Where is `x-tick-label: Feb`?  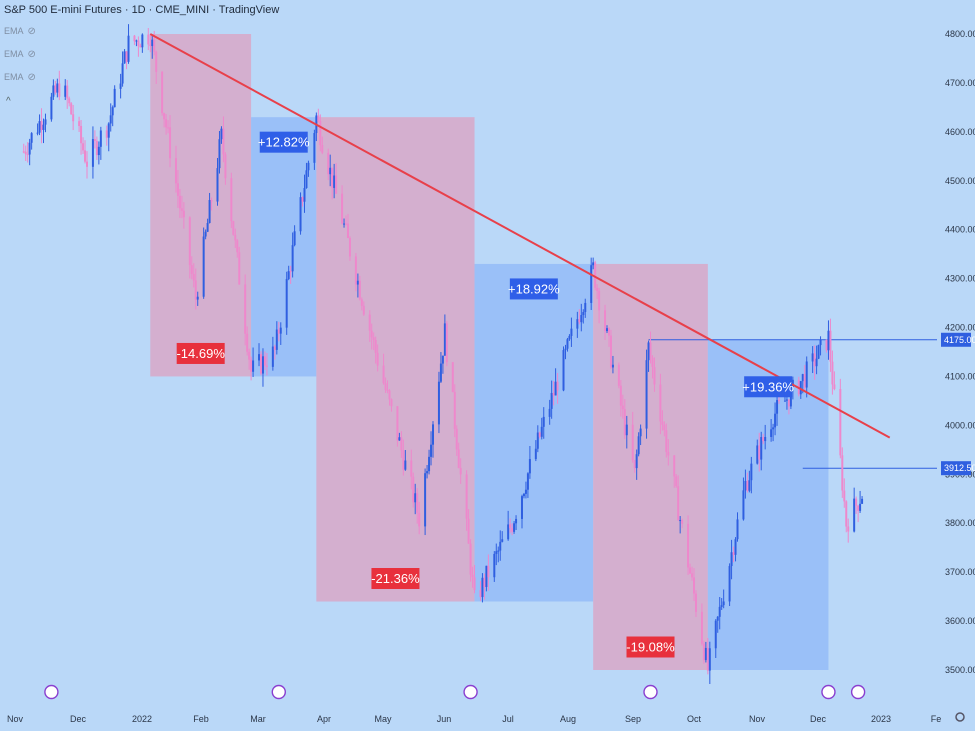
x-tick-label: Feb is located at coordinates (201, 719).